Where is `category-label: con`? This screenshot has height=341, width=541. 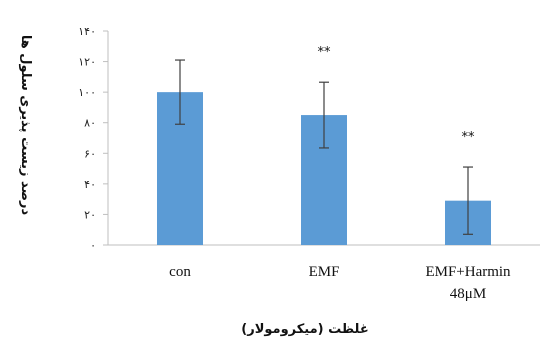
category-label: con is located at coordinates (180, 272).